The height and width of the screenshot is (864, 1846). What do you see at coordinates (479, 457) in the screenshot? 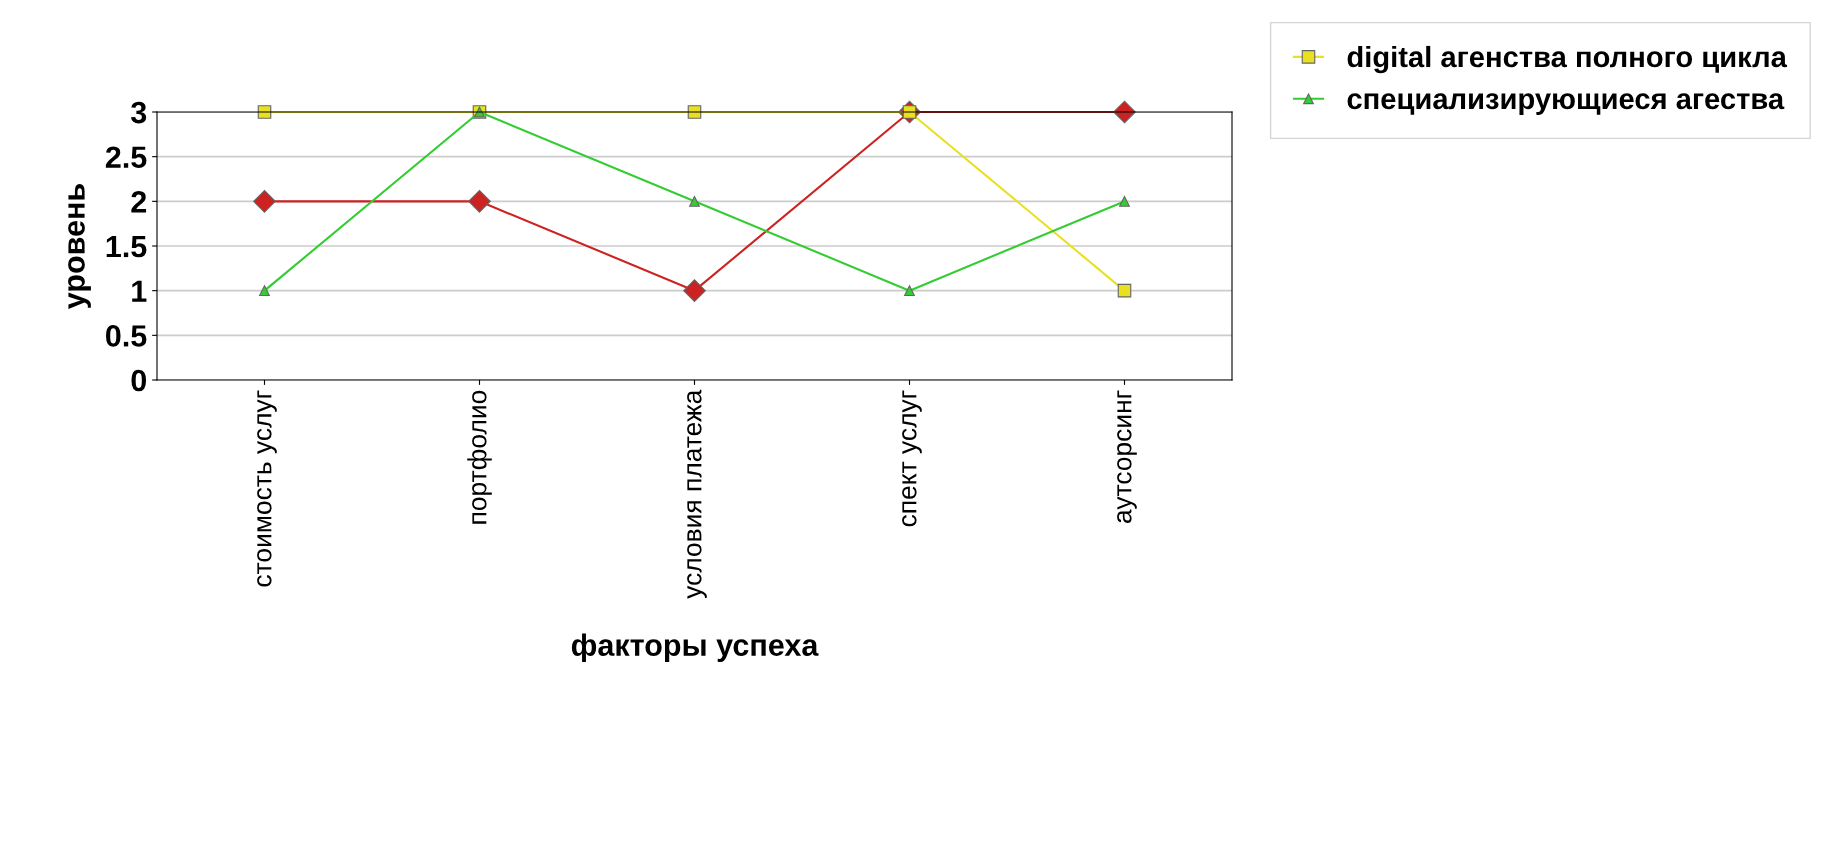
I see `x-tick-label: портфолио` at bounding box center [479, 457].